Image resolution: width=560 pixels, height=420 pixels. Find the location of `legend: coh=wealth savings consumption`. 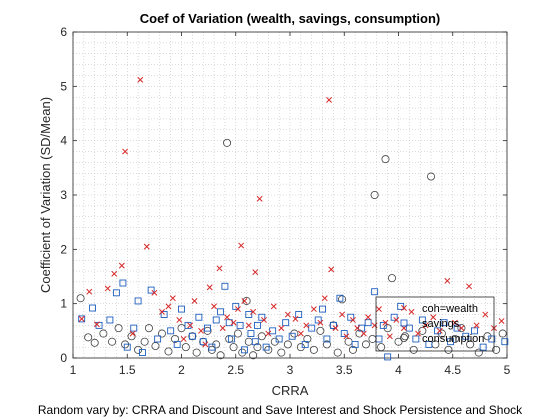

legend: coh=wealth savings consumption is located at coordinates (435, 324).